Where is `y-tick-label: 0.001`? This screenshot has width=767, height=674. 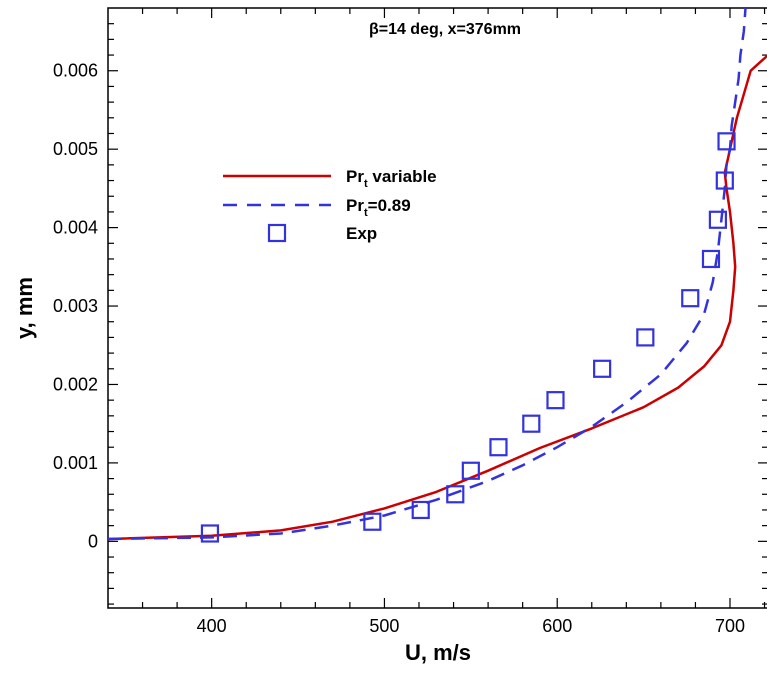 y-tick-label: 0.001 is located at coordinates (75, 463).